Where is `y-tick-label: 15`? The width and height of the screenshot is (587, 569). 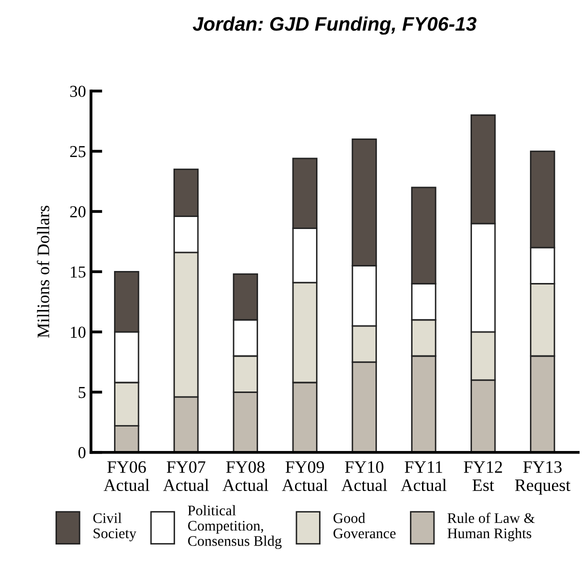
y-tick-label: 15 is located at coordinates (78, 272).